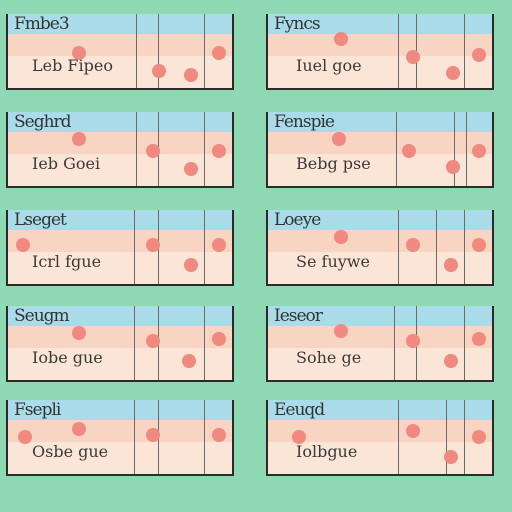  What do you see at coordinates (42, 316) in the screenshot?
I see `card-title: Seugm` at bounding box center [42, 316].